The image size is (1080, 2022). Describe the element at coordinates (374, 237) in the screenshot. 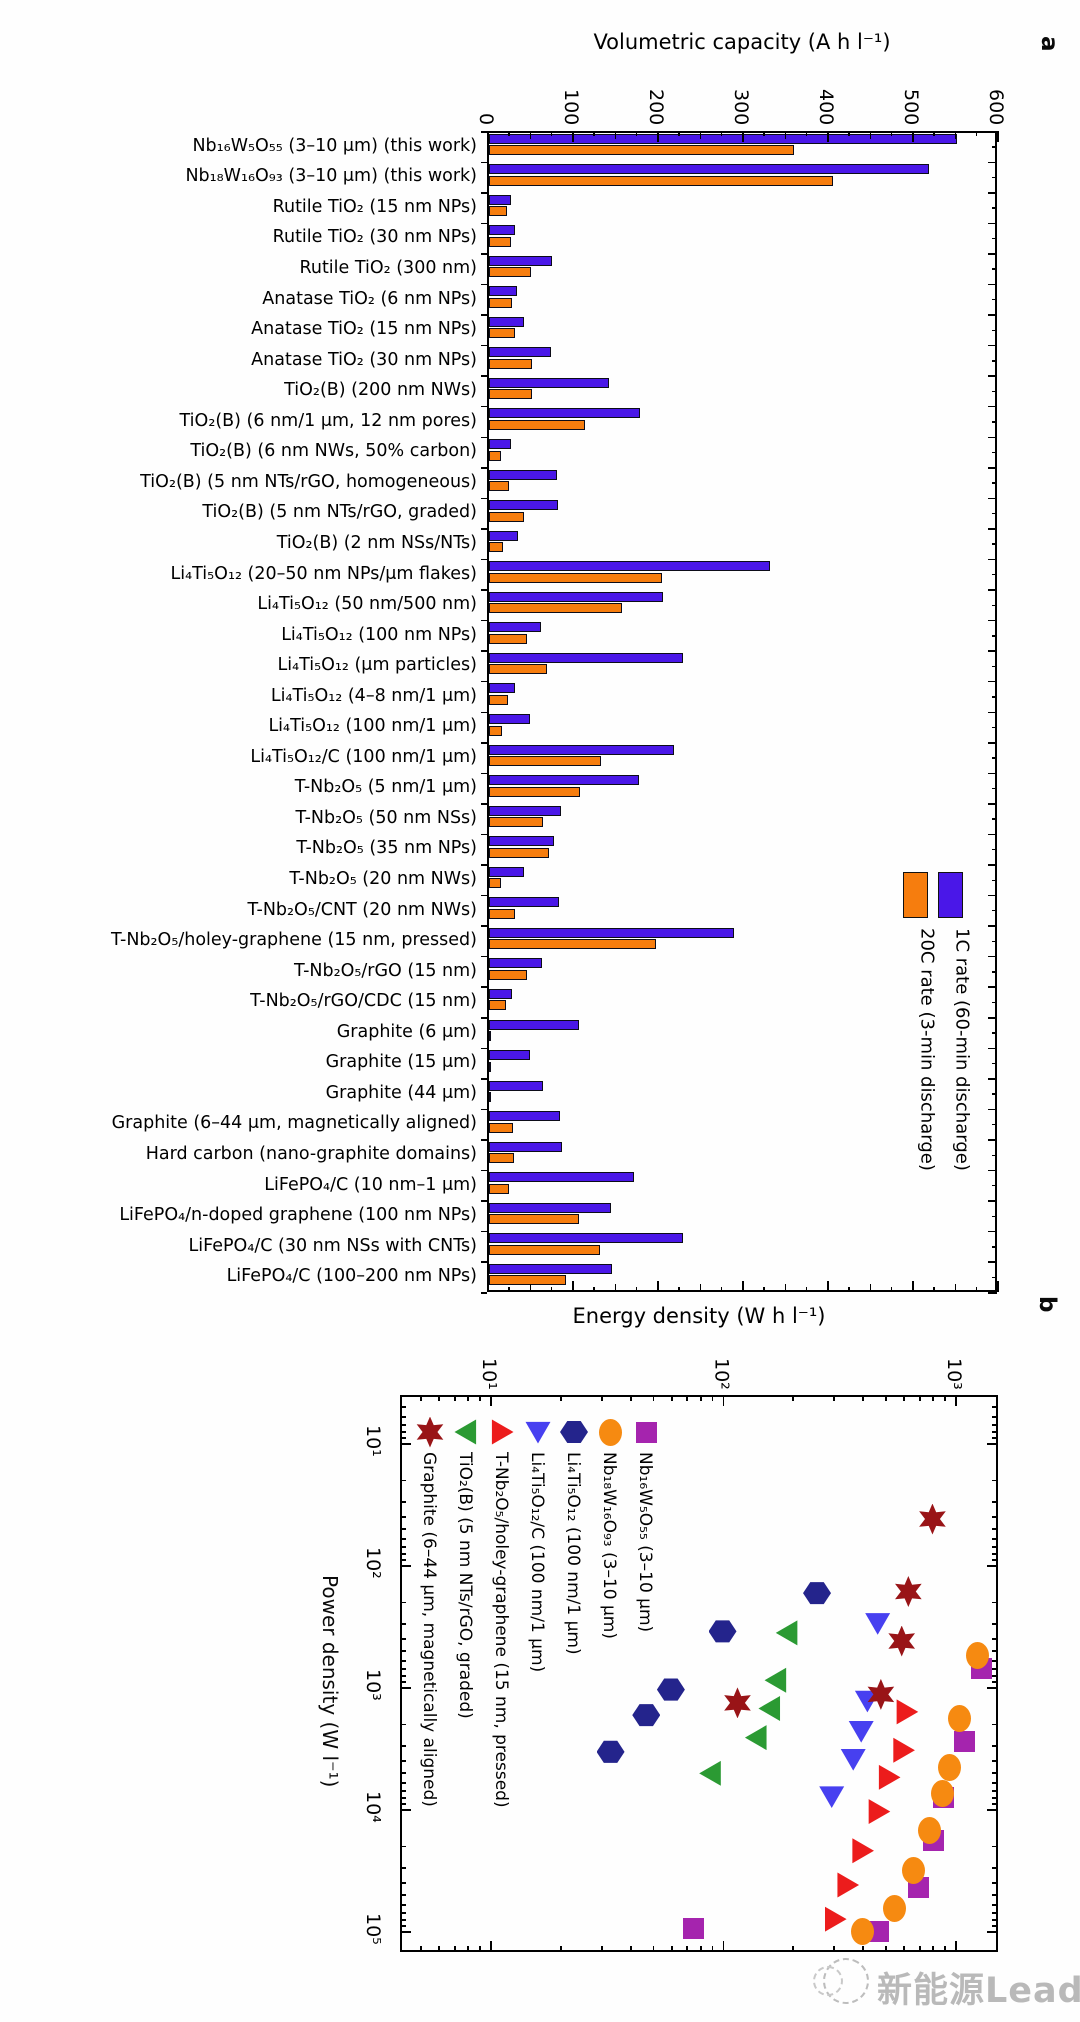

I see `category-label: Rutile TiO₂ (30 nm NPs)` at that location.